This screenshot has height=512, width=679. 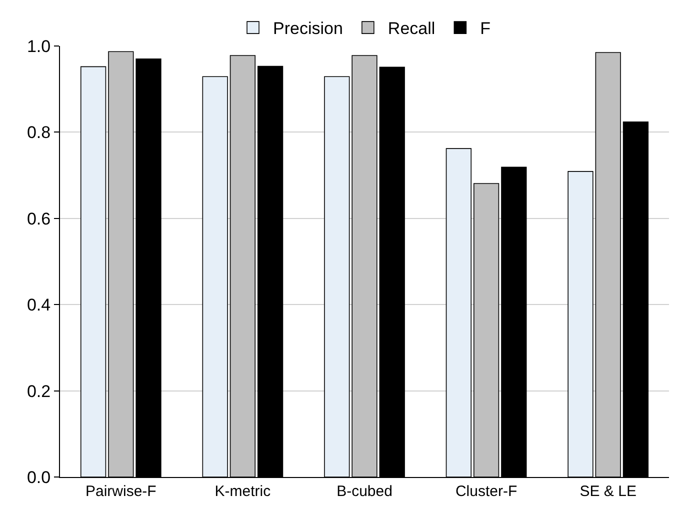 I want to click on legend-label: F, so click(x=485, y=28).